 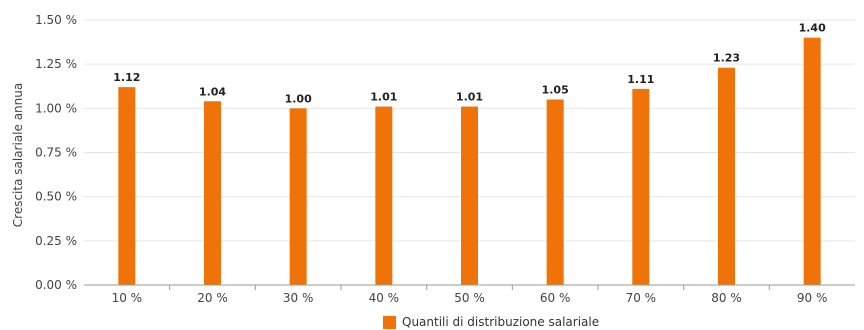 I want to click on y-tick-label: 1.25 %, so click(x=56, y=64).